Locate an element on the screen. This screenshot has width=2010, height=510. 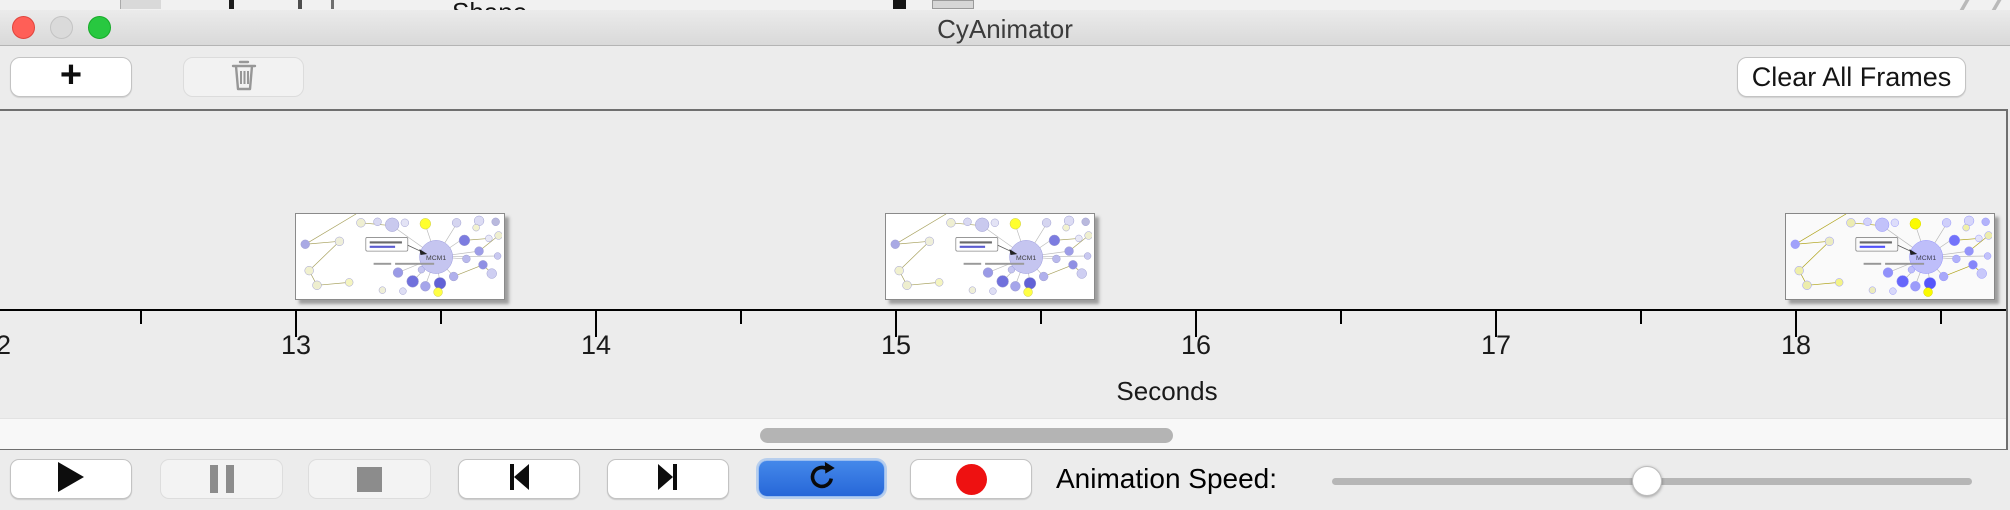
close-button is located at coordinates (23, 27).